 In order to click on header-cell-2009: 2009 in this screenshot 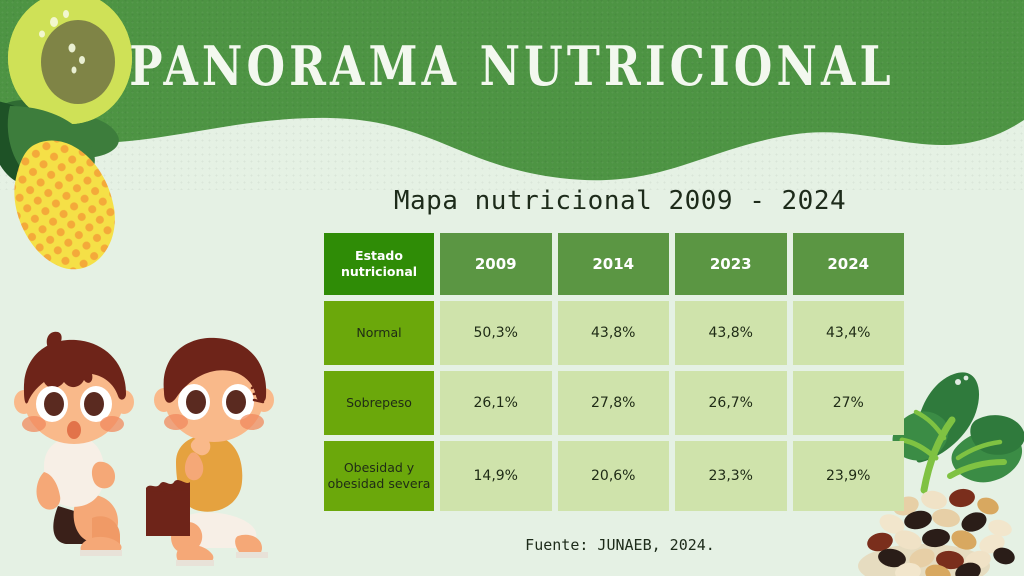, I will do `click(496, 264)`.